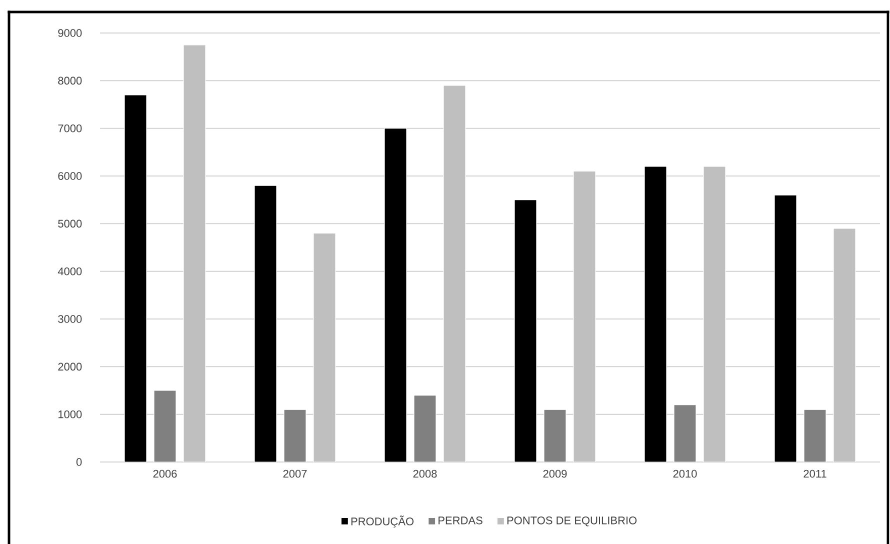 The width and height of the screenshot is (890, 544). Describe the element at coordinates (70, 80) in the screenshot. I see `y-tick-label: 8000` at that location.